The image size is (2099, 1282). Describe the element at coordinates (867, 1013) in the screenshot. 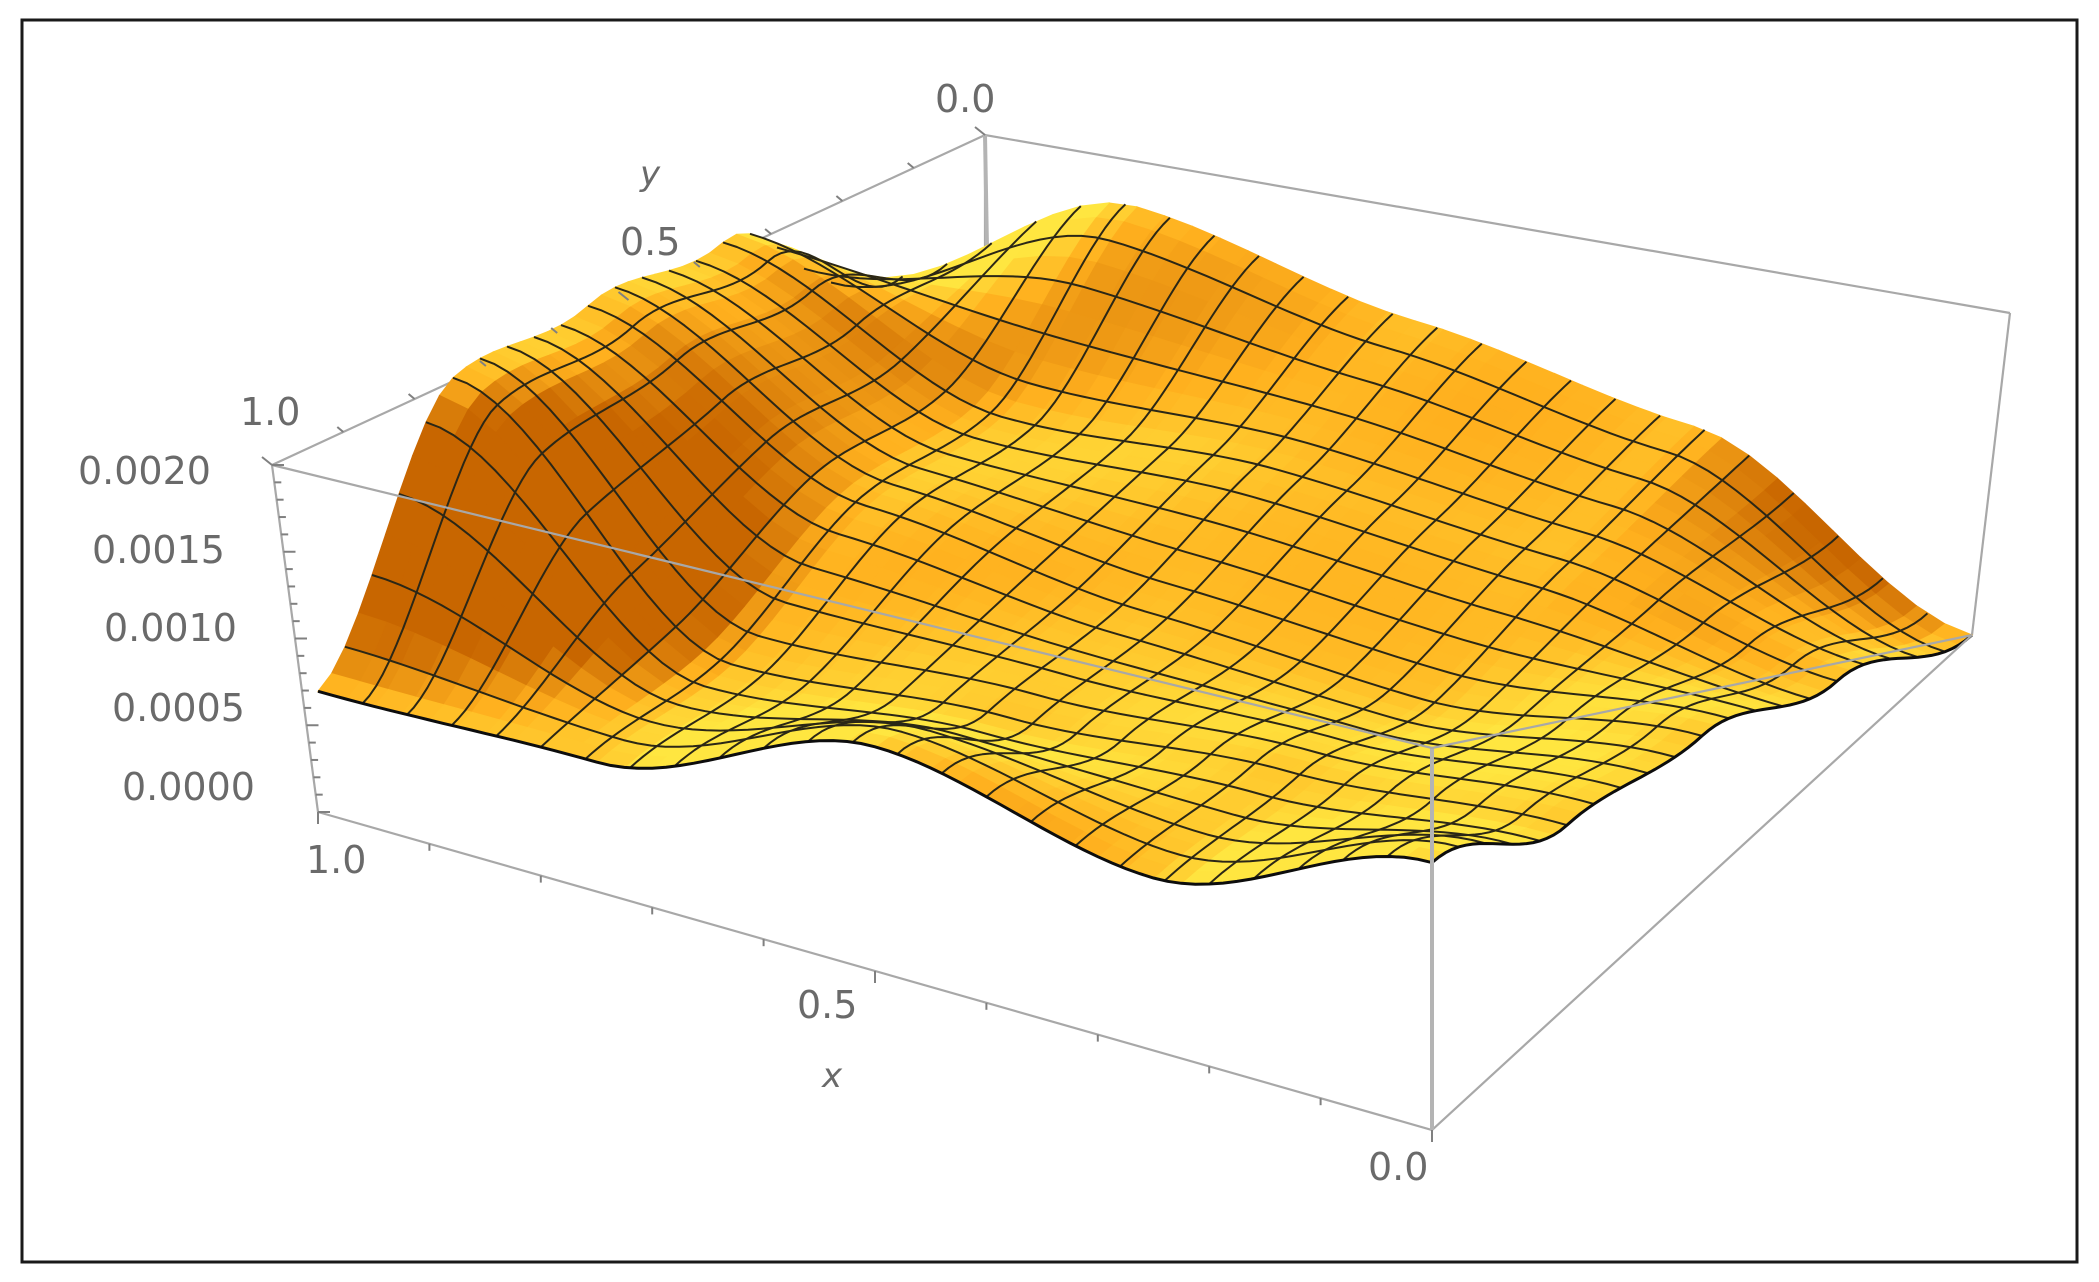

I see `x-axis: 1.0 0.5 0.0 x` at that location.